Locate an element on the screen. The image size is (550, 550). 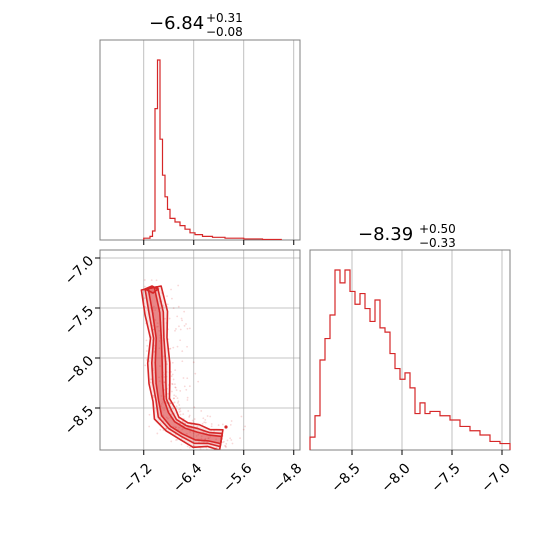
title-param-1-minus: −0.08 is located at coordinates (224, 32).